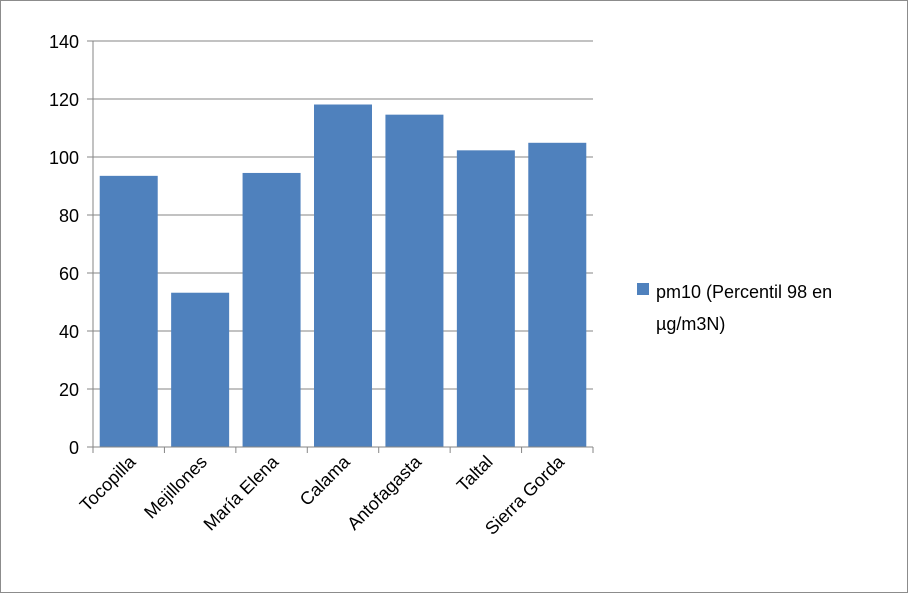 The height and width of the screenshot is (595, 909). What do you see at coordinates (384, 492) in the screenshot?
I see `x-tick-label: Antofagasta` at bounding box center [384, 492].